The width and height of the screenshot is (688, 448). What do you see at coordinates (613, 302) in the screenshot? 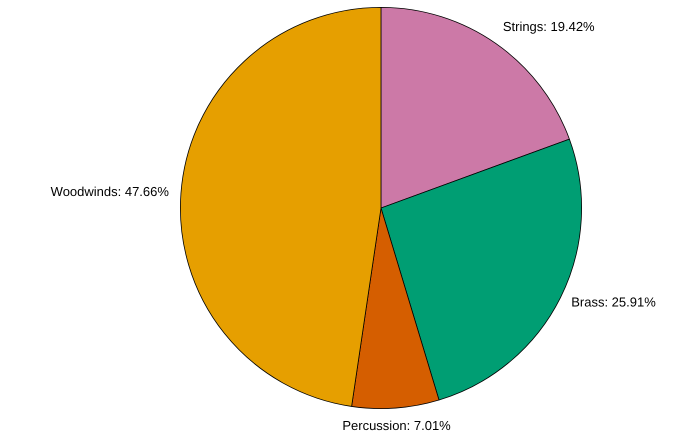
I see `slice-label: Brass: 25.91%` at bounding box center [613, 302].